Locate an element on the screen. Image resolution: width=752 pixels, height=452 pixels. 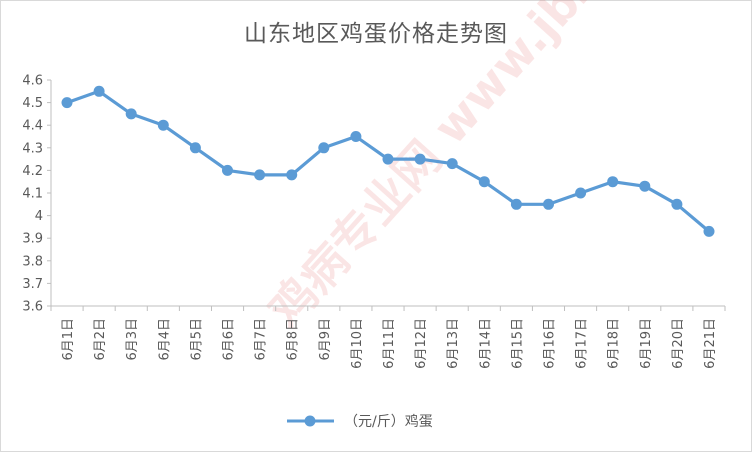
x-tick-label: 6月11日 is located at coordinates (389, 343).